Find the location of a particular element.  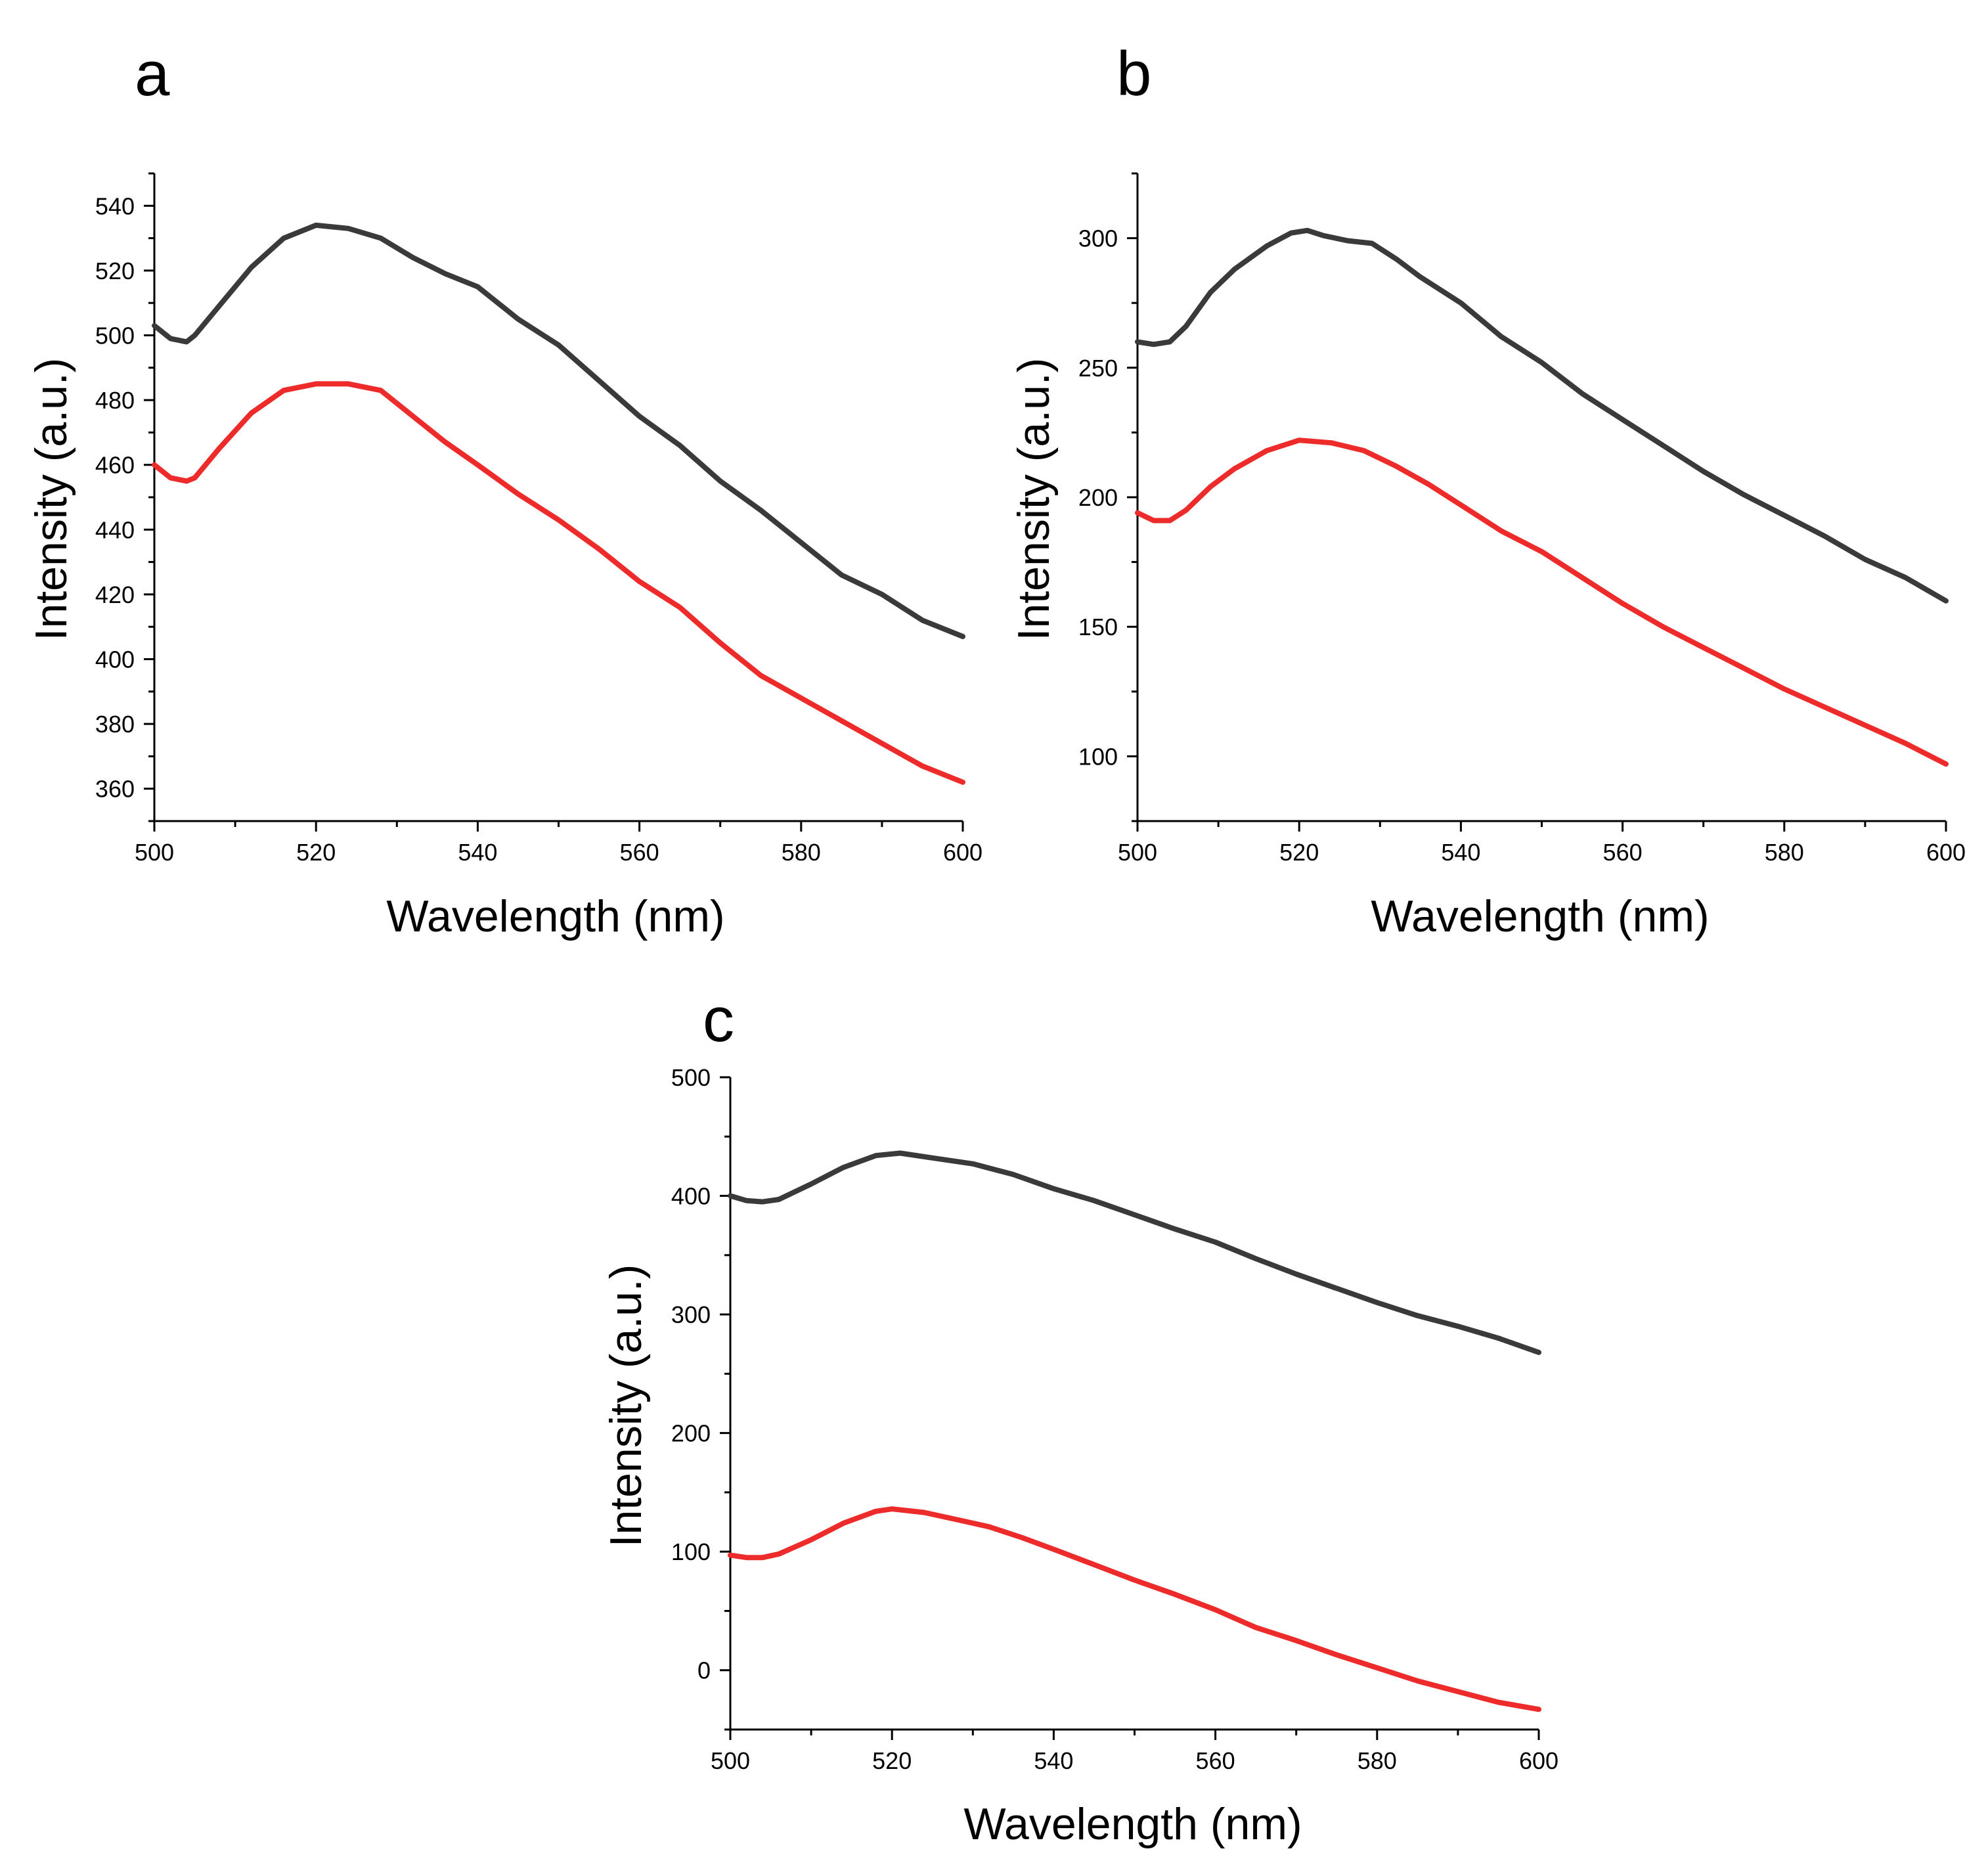

panel-a-x-tick-label: 520 is located at coordinates (316, 852).